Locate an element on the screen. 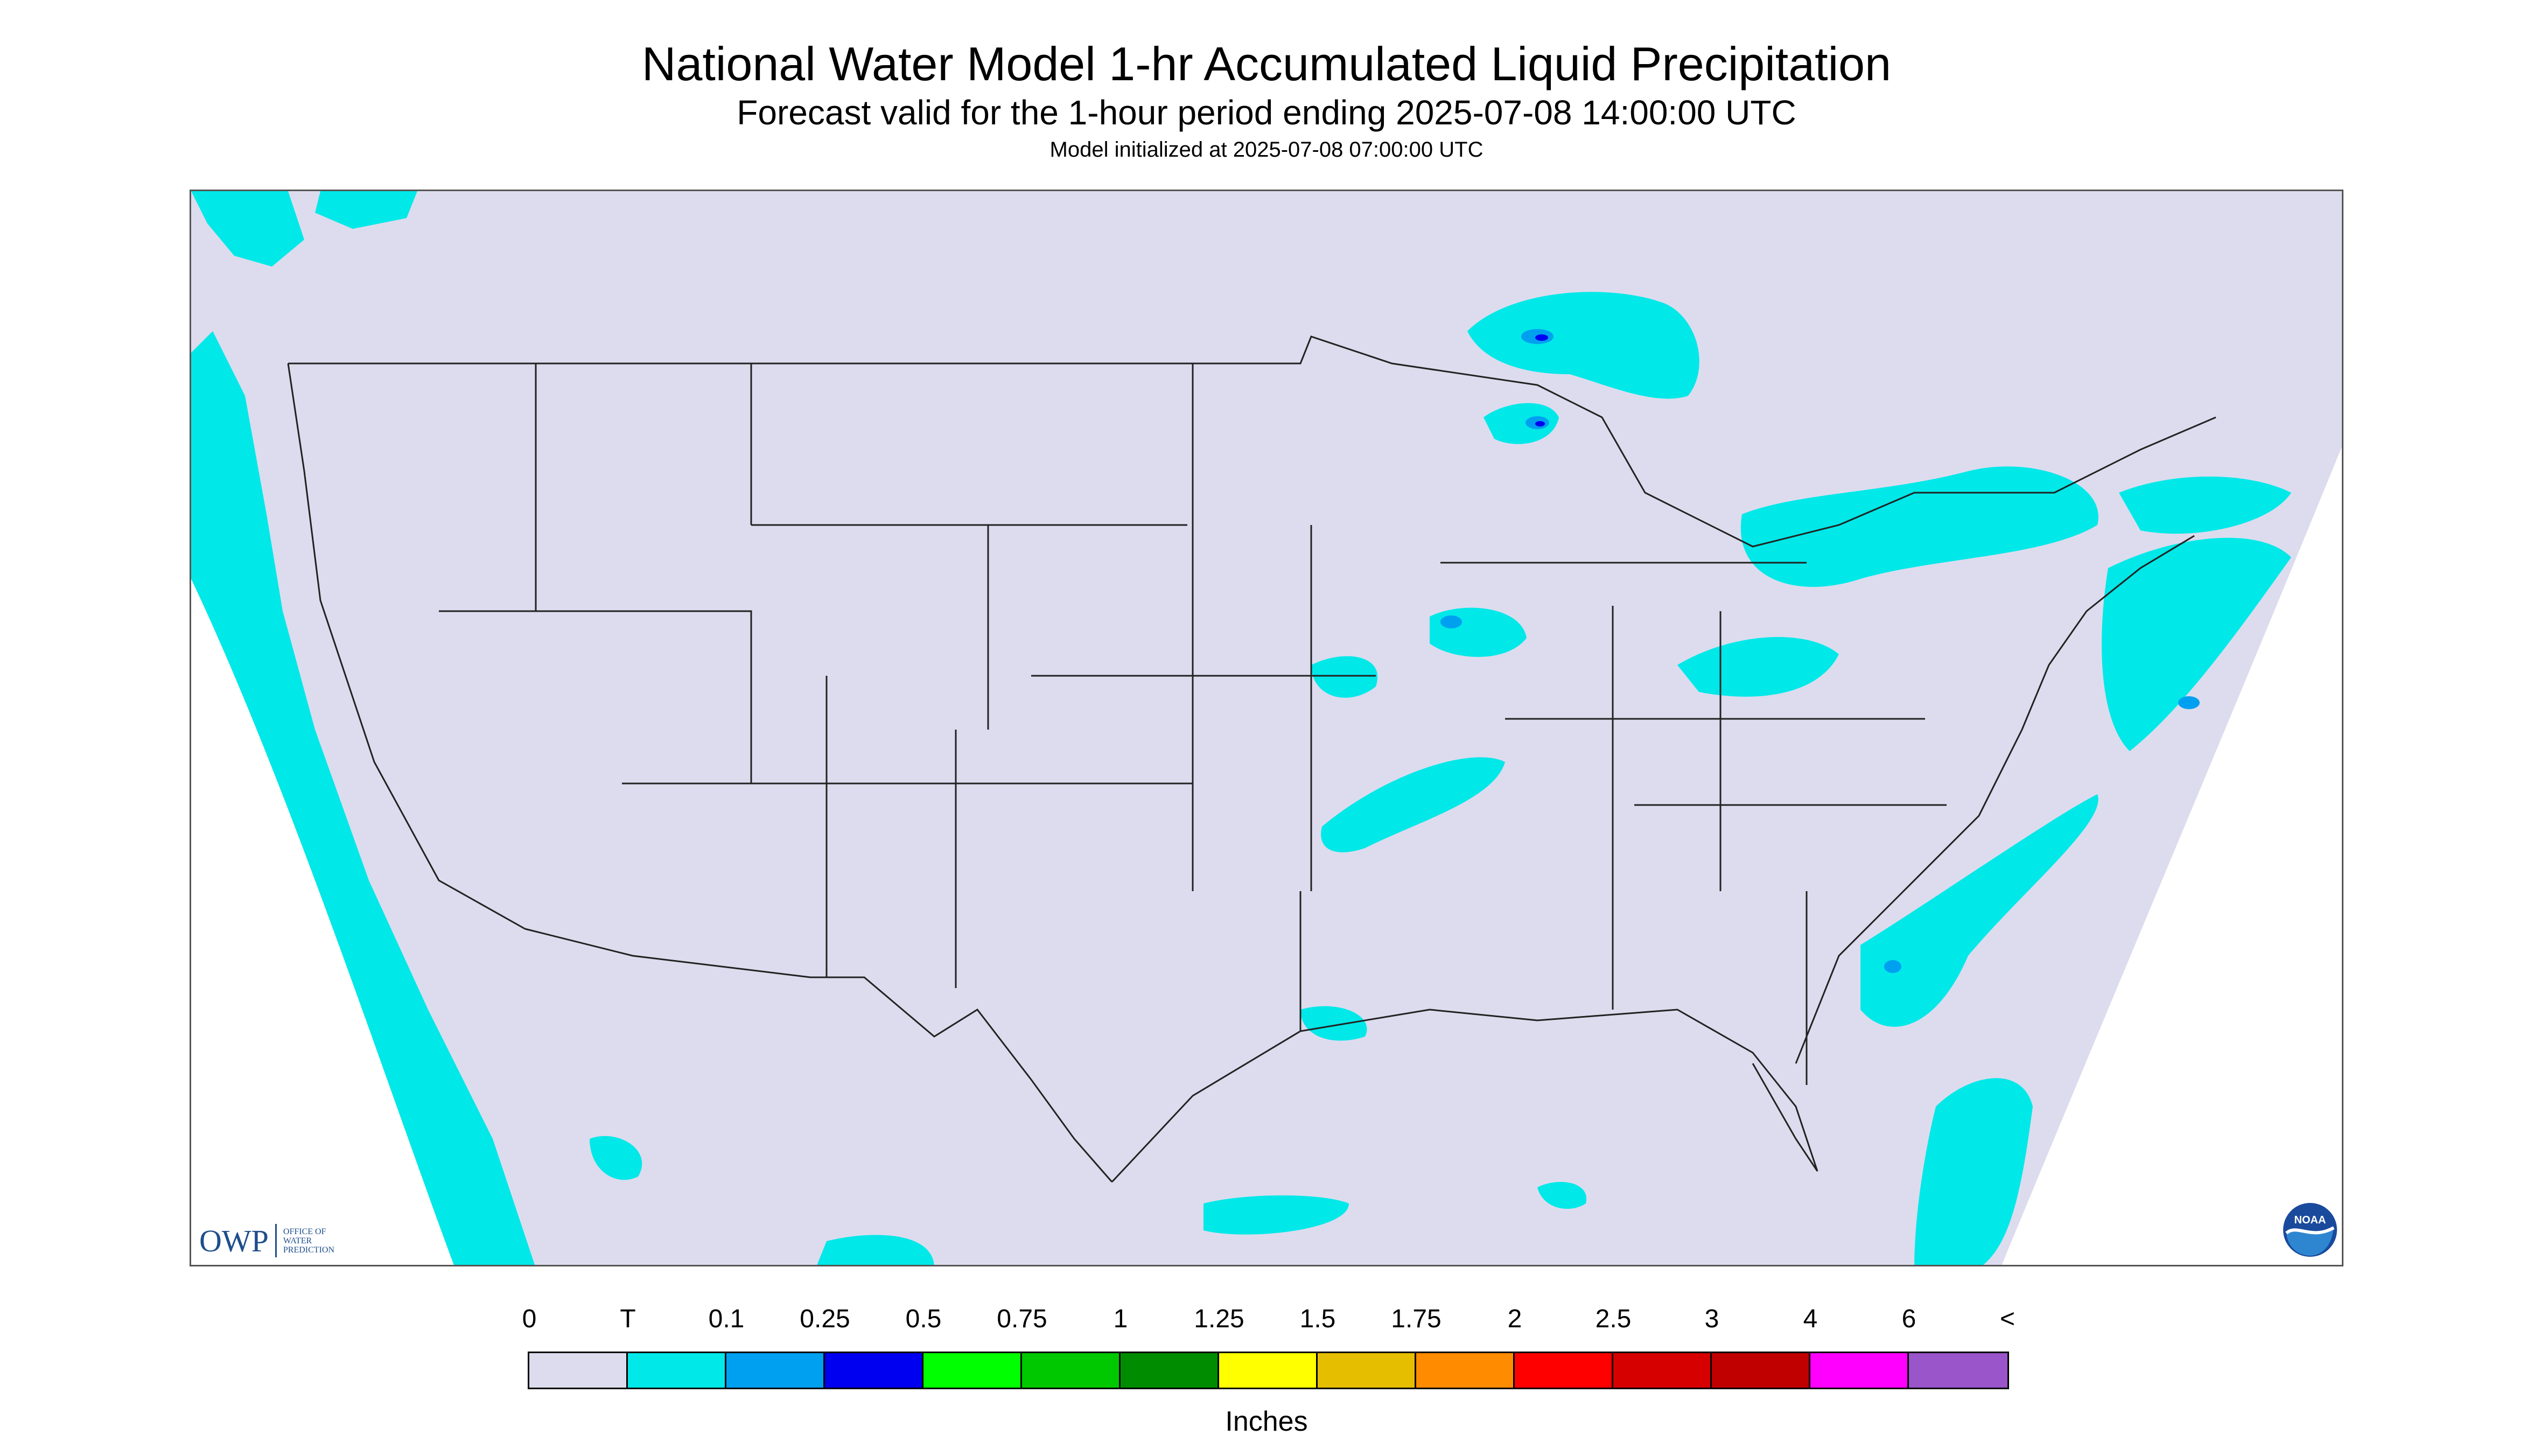 The height and width of the screenshot is (1456, 2533). legend-tick-label: 1.25 is located at coordinates (1219, 1319).